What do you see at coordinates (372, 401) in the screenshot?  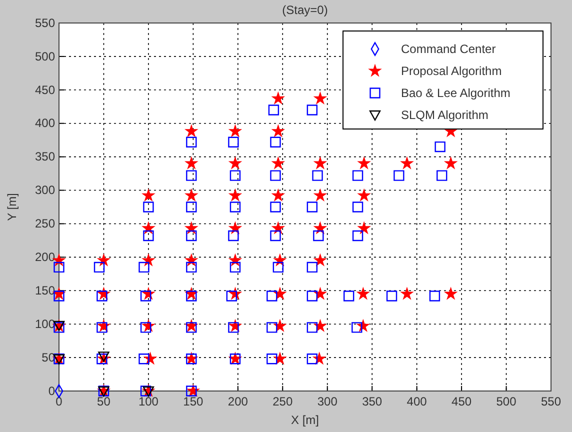 I see `x-tick-label: 350` at bounding box center [372, 401].